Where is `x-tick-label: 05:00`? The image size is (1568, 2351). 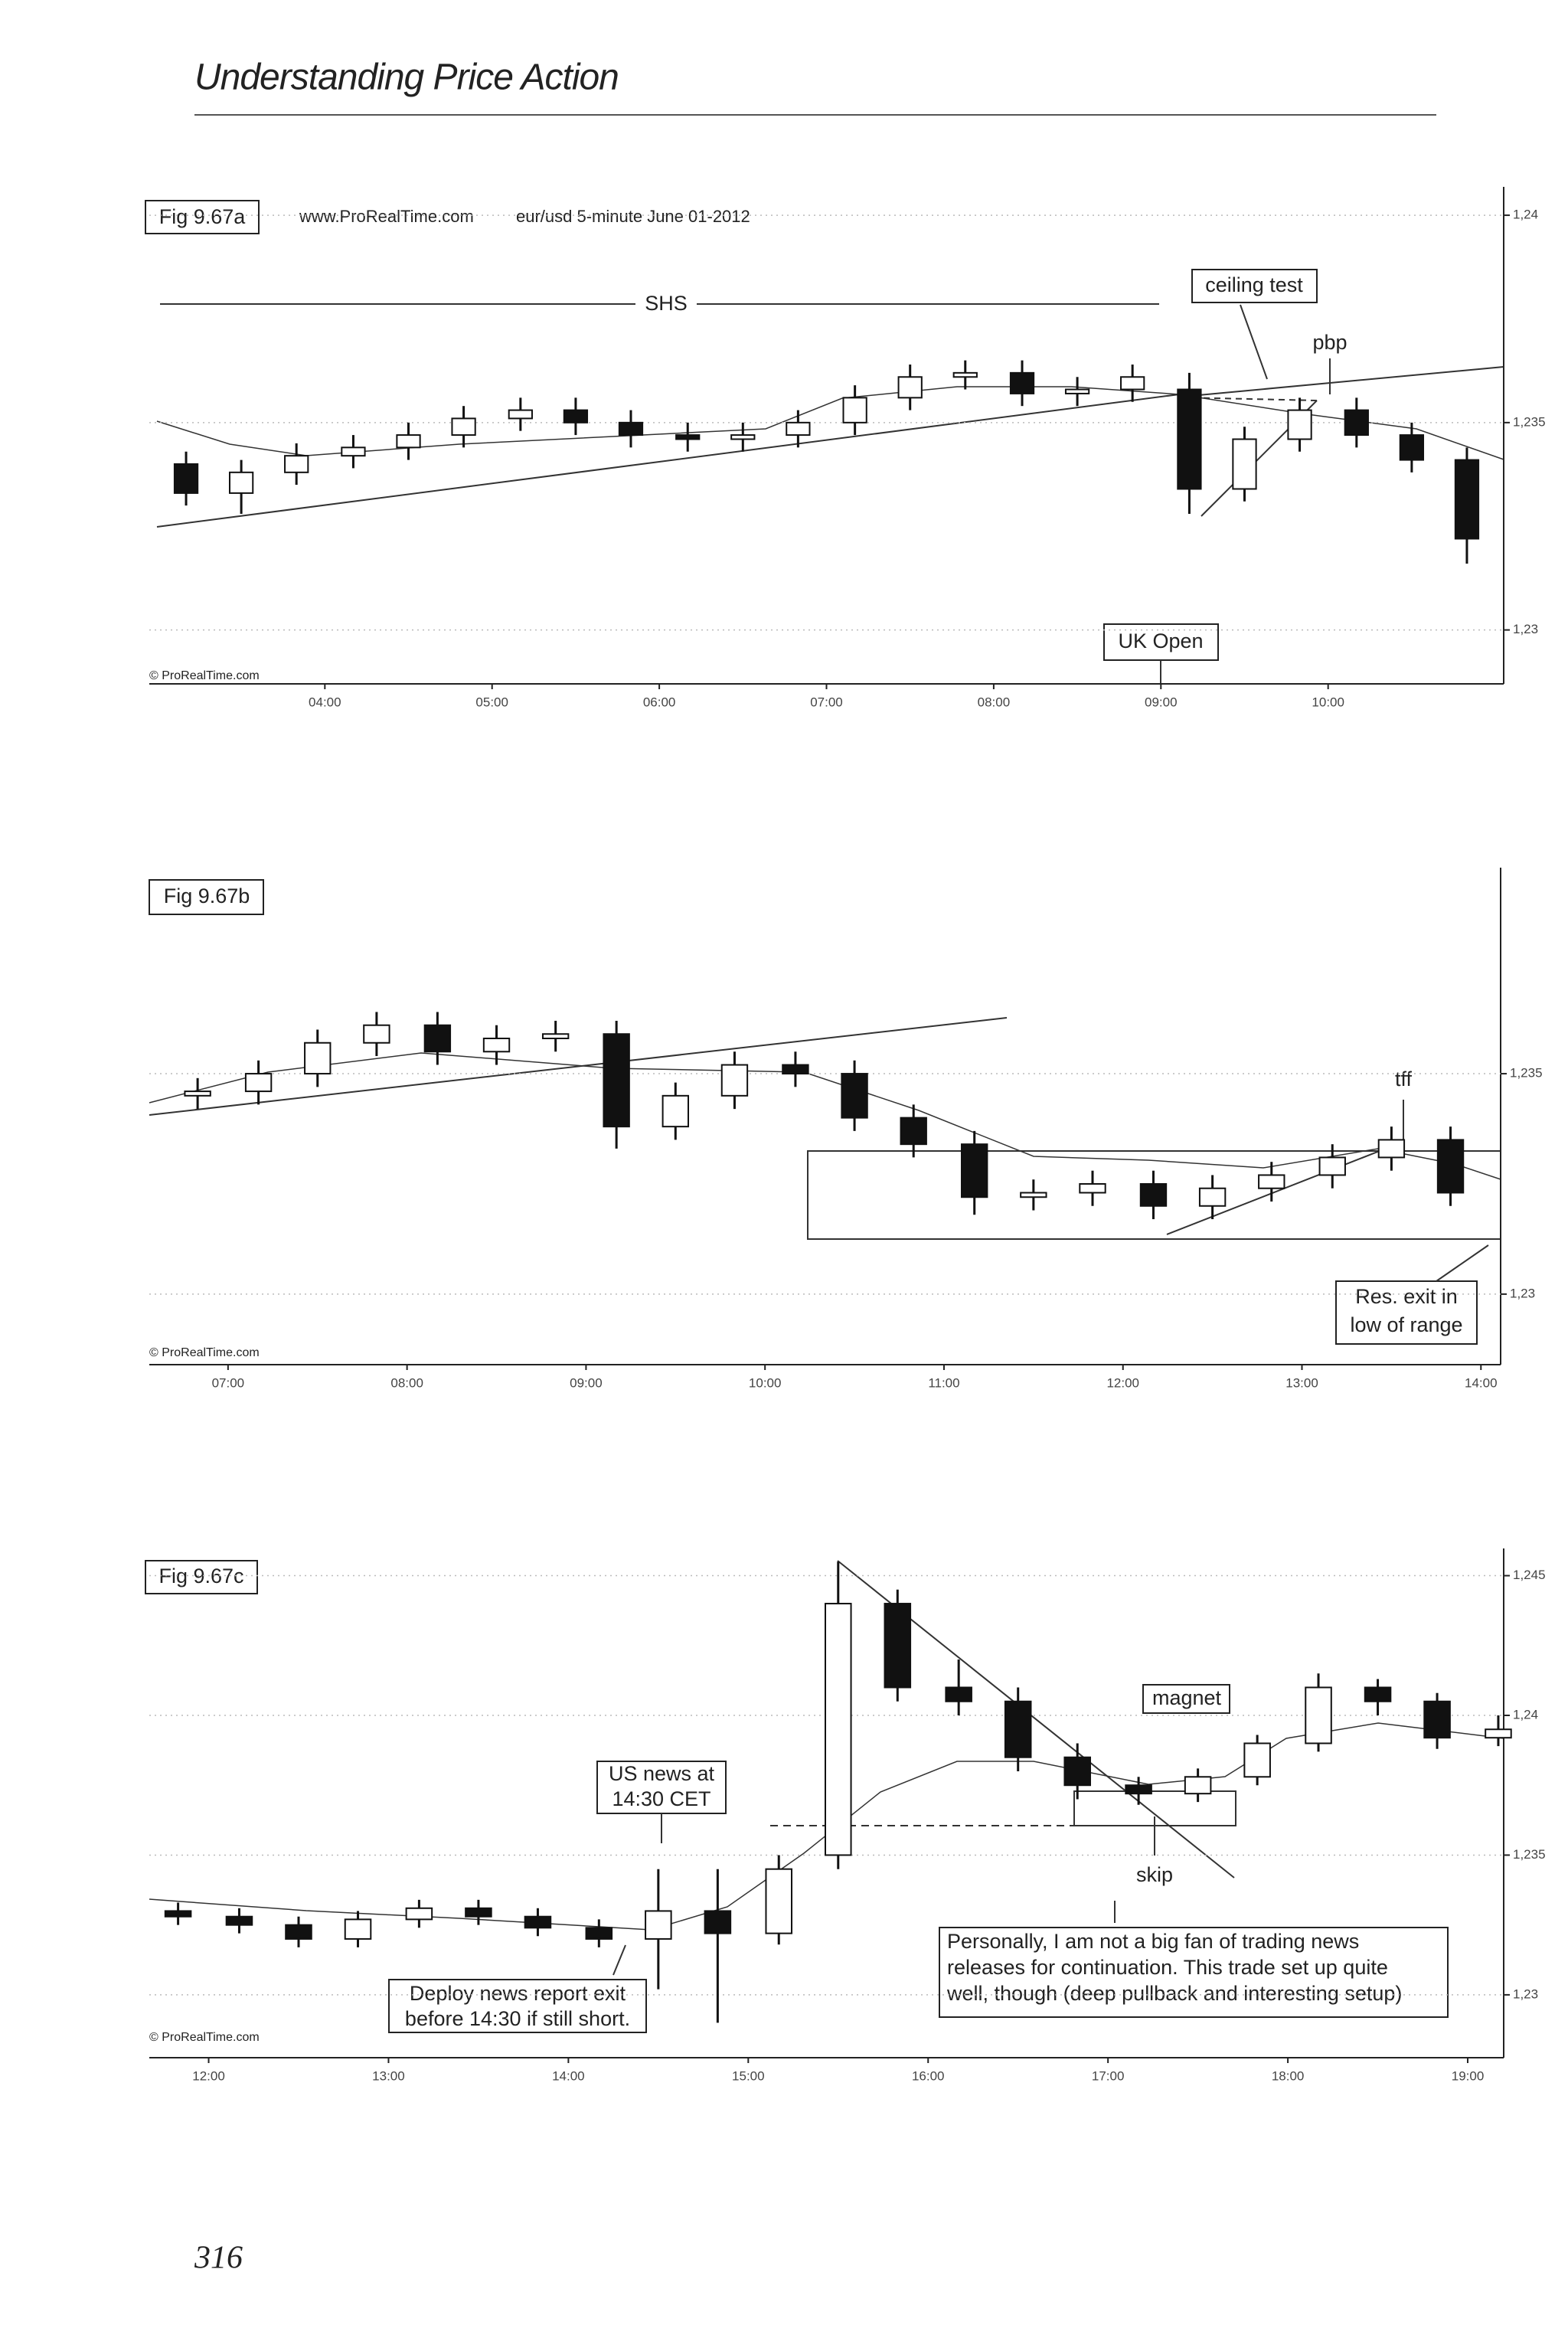 x-tick-label: 05:00 is located at coordinates (491, 702).